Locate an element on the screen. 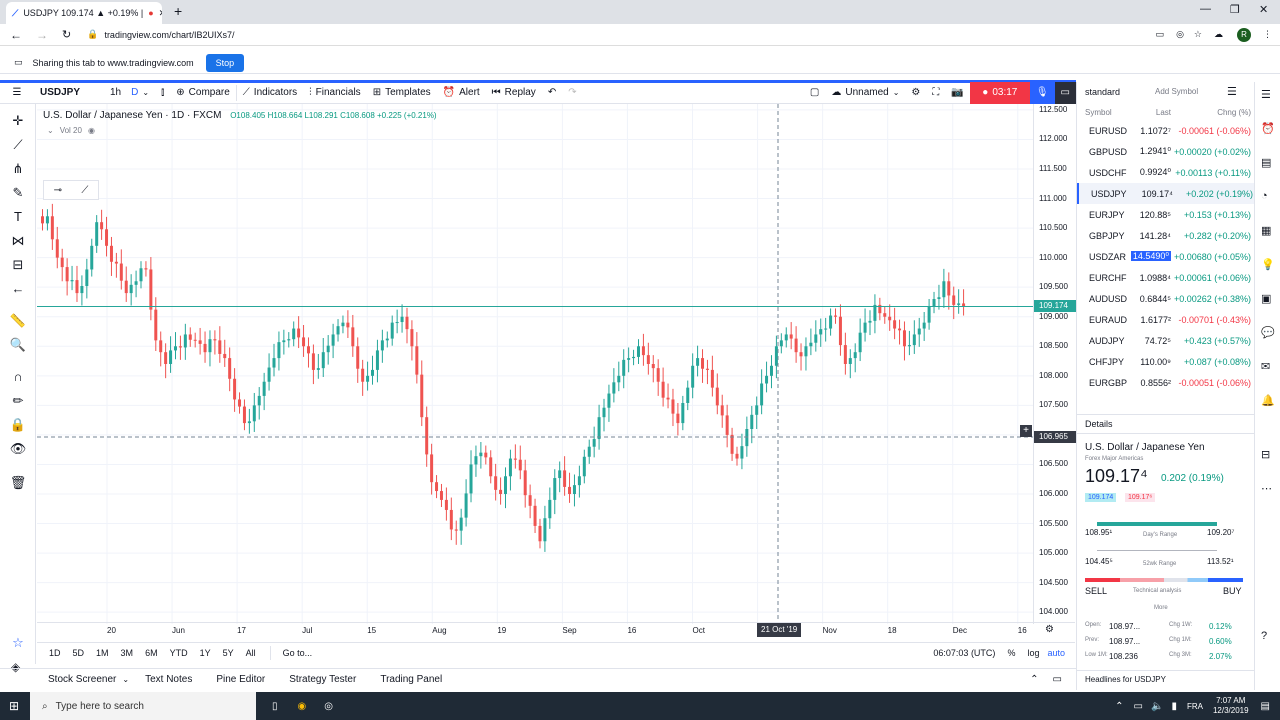  interval-button: 1h D ⌄ is located at coordinates (129, 93).